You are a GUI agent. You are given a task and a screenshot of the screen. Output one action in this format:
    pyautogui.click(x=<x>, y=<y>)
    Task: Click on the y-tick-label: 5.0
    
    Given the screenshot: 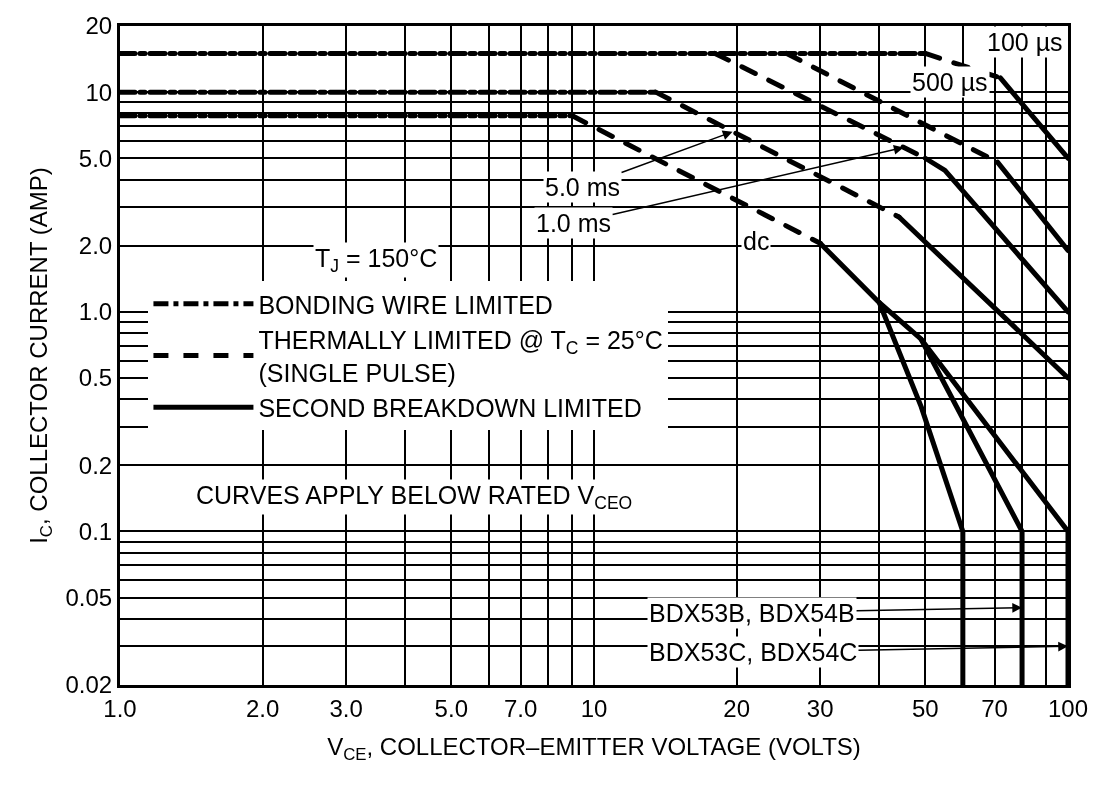 What is the action you would take?
    pyautogui.click(x=95, y=158)
    